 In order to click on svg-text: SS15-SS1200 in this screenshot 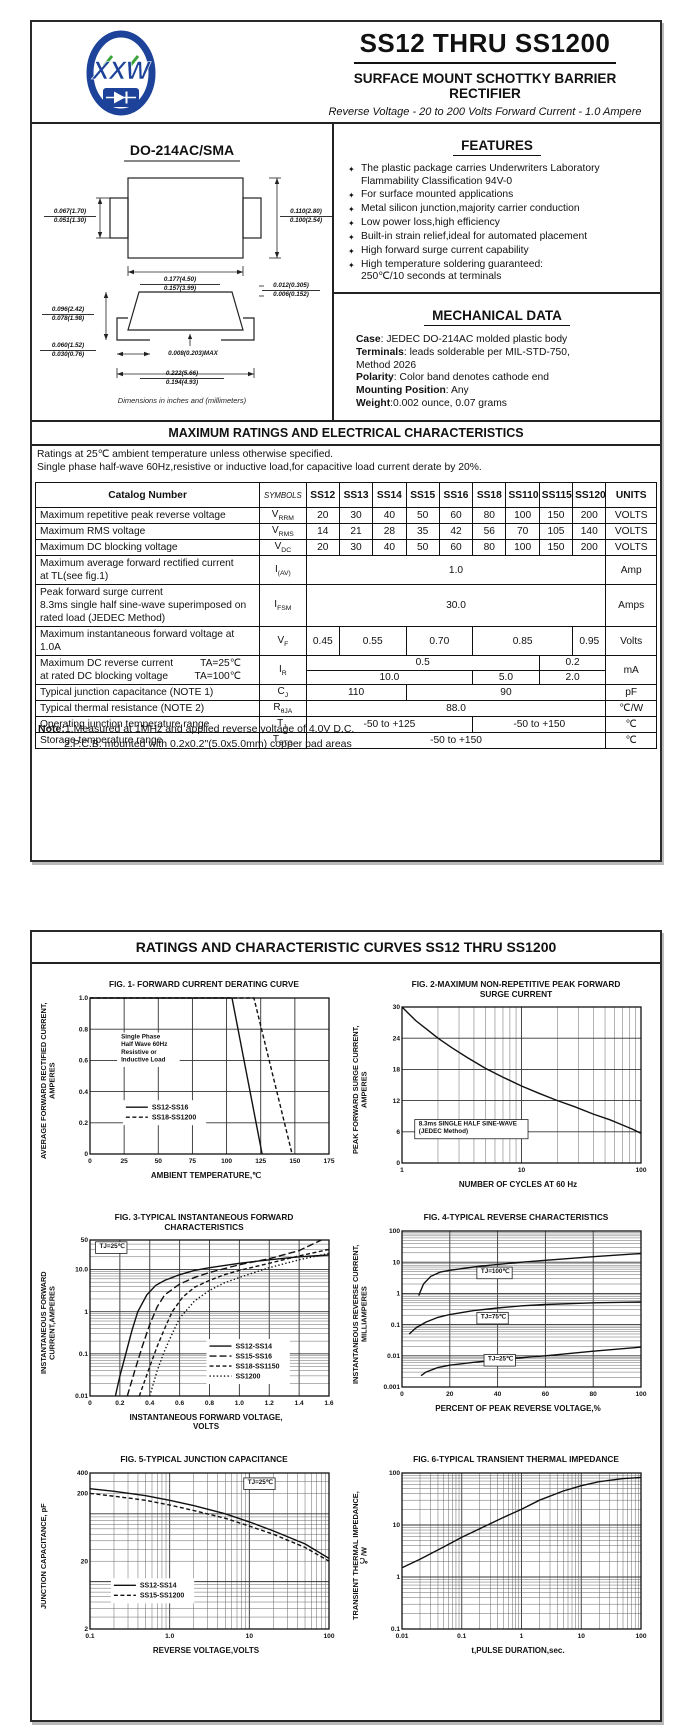, I will do `click(162, 1595)`.